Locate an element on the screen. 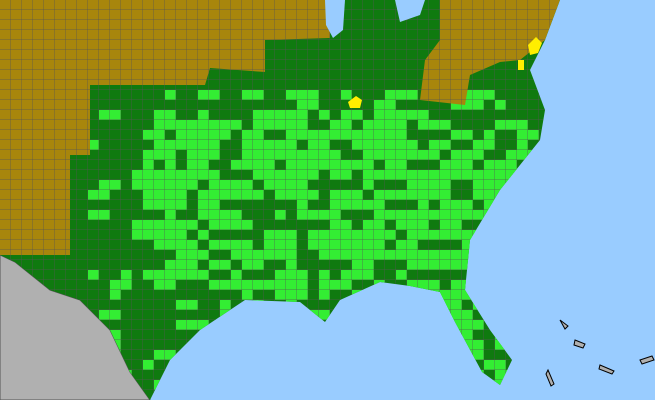 The height and width of the screenshot is (400, 655). bahamas is located at coordinates (600, 353).